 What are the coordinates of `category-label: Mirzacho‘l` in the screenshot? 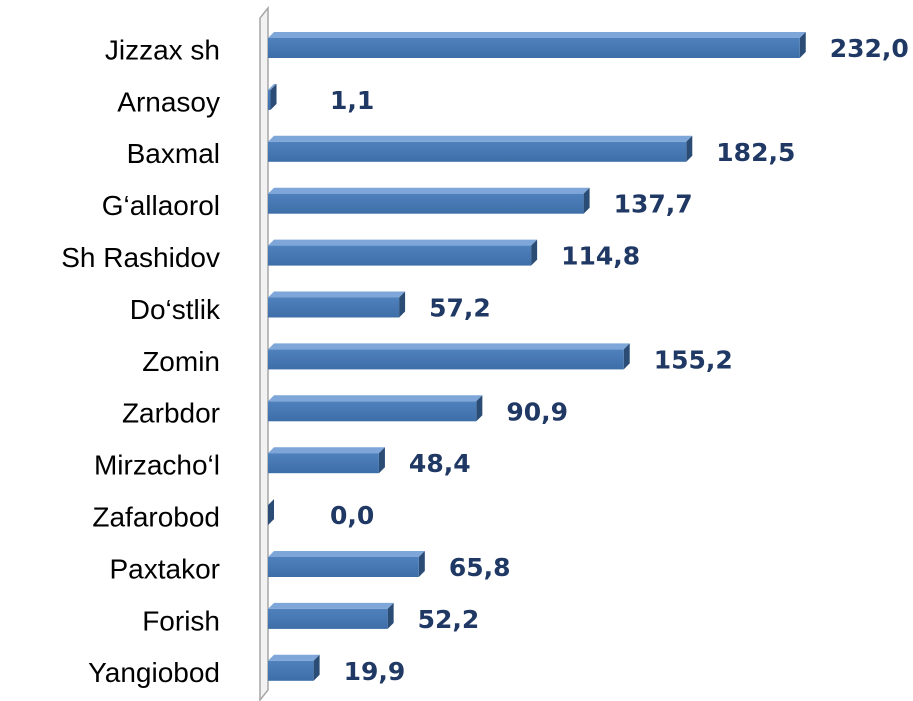 It's located at (157, 465).